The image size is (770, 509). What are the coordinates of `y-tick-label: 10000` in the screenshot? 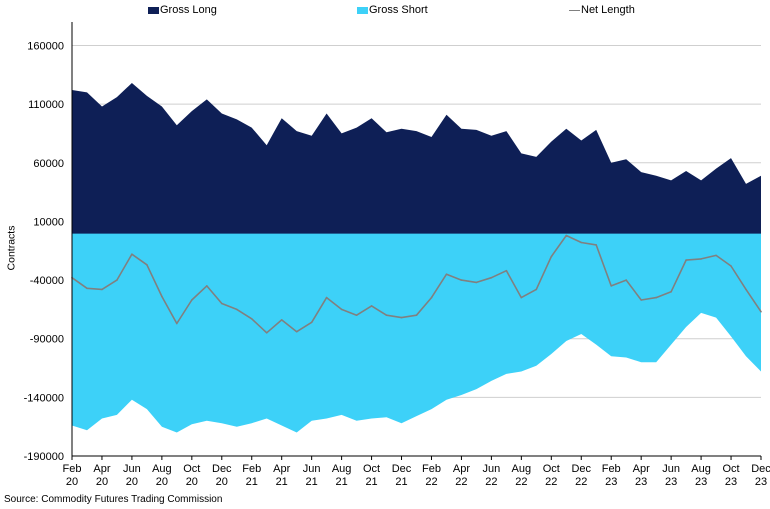 It's located at (48, 222).